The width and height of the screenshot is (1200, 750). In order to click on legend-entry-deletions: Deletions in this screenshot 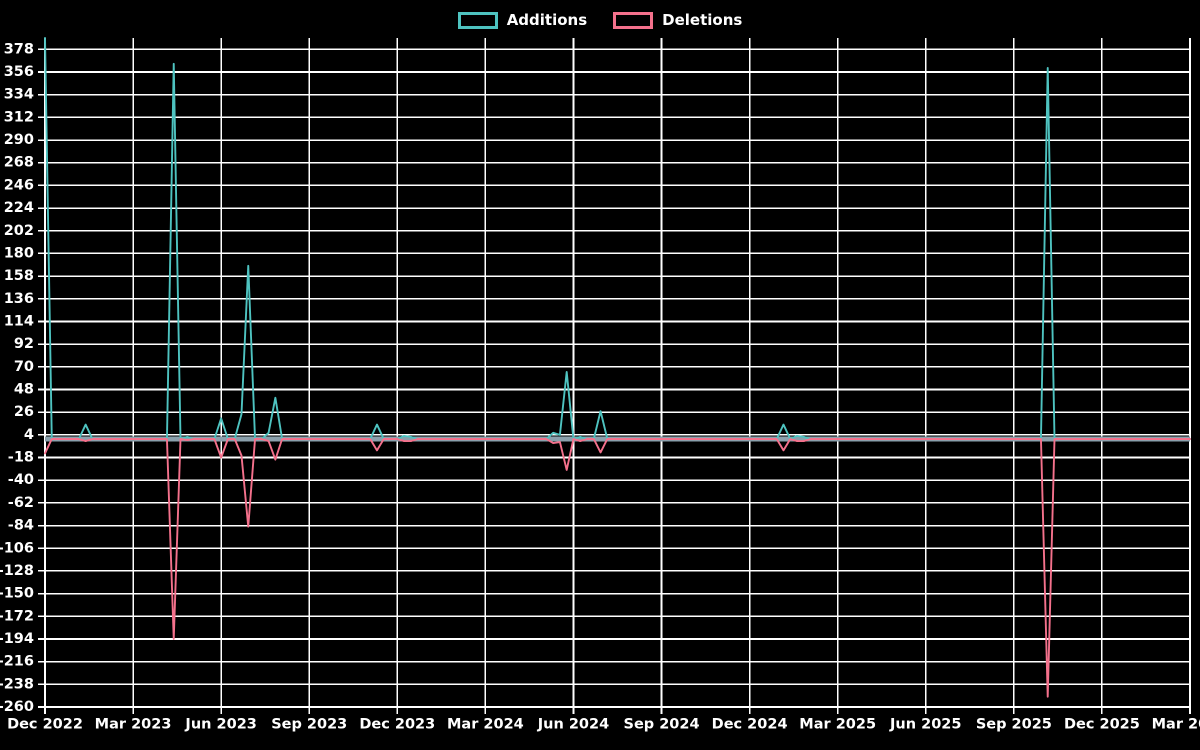, I will do `click(677, 20)`.